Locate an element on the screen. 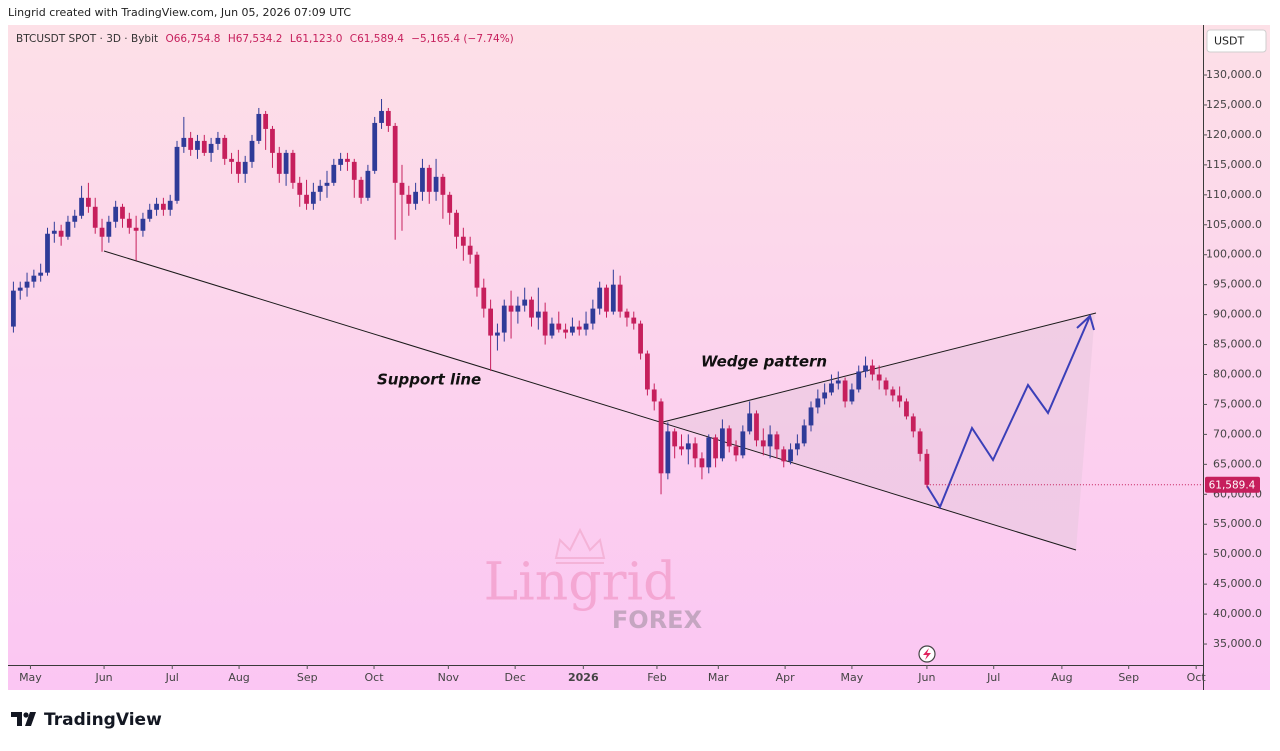 The height and width of the screenshot is (751, 1280). y-tick-label: 125,000.0 is located at coordinates (1234, 104).